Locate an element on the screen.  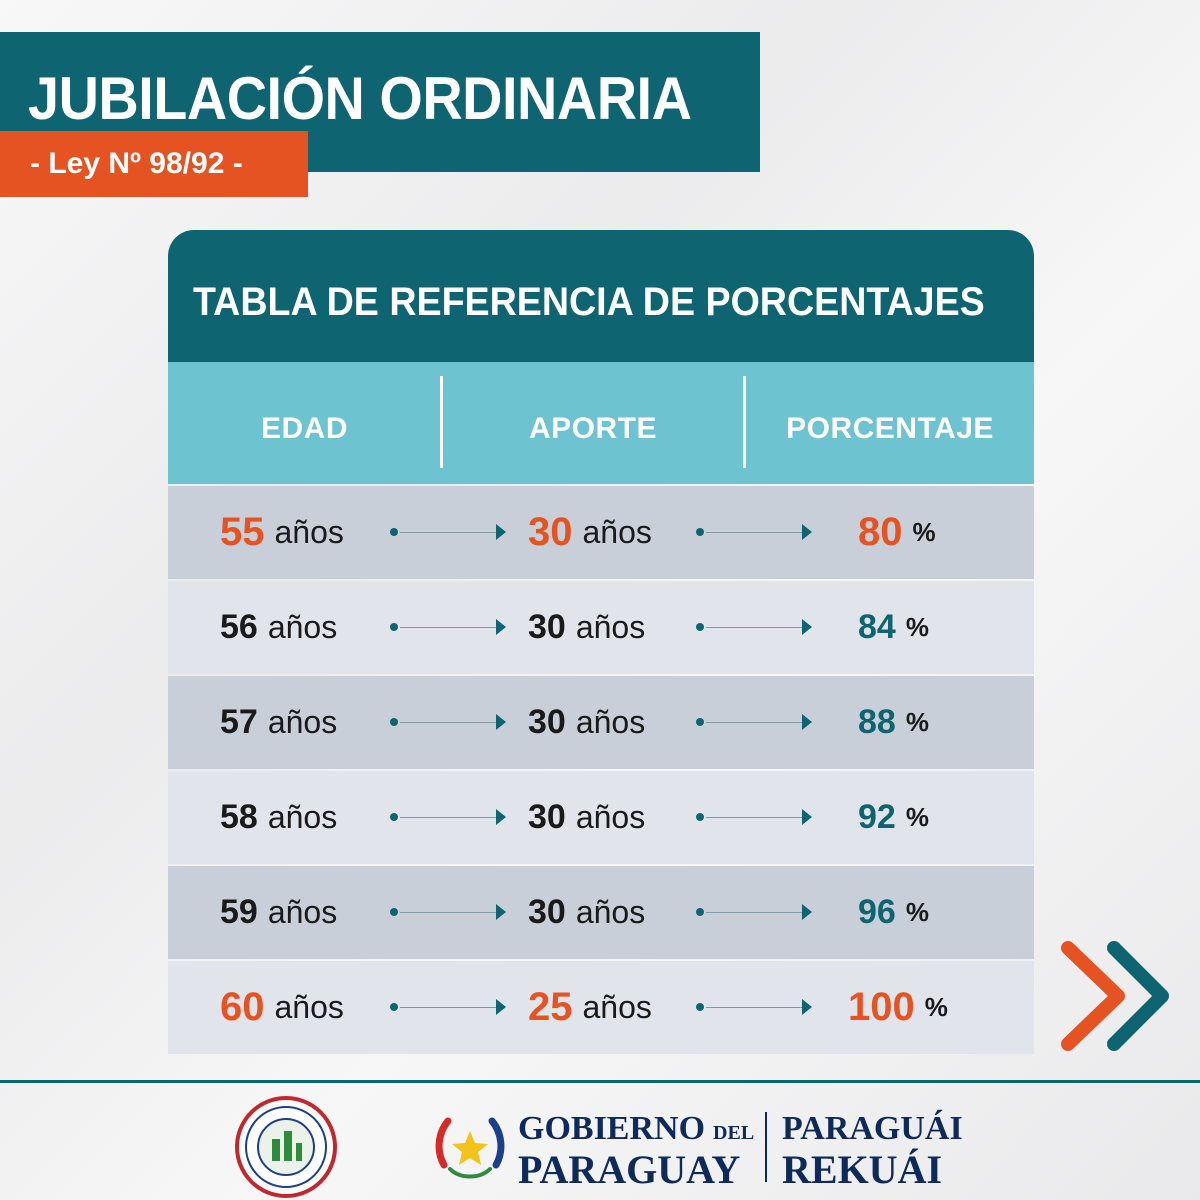
edad-value: 58 is located at coordinates (239, 817).